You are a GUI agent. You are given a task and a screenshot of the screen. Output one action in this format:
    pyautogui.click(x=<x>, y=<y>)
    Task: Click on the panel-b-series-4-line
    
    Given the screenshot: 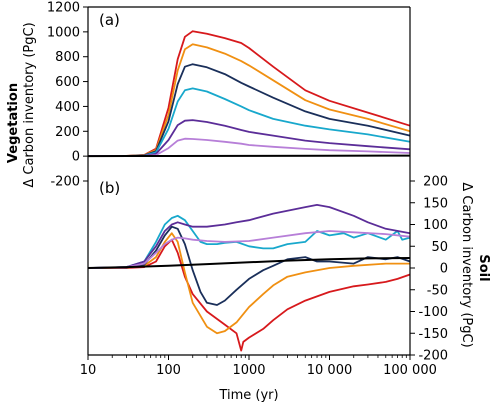 What is the action you would take?
    pyautogui.click(x=249, y=241)
    